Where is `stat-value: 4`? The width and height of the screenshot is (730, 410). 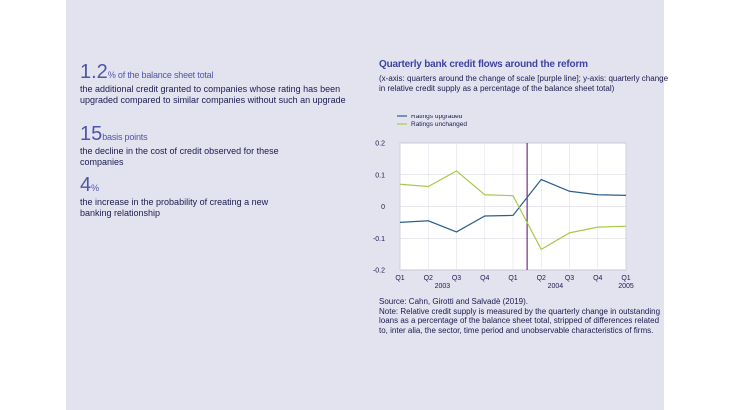
stat-value: 4 is located at coordinates (86, 185).